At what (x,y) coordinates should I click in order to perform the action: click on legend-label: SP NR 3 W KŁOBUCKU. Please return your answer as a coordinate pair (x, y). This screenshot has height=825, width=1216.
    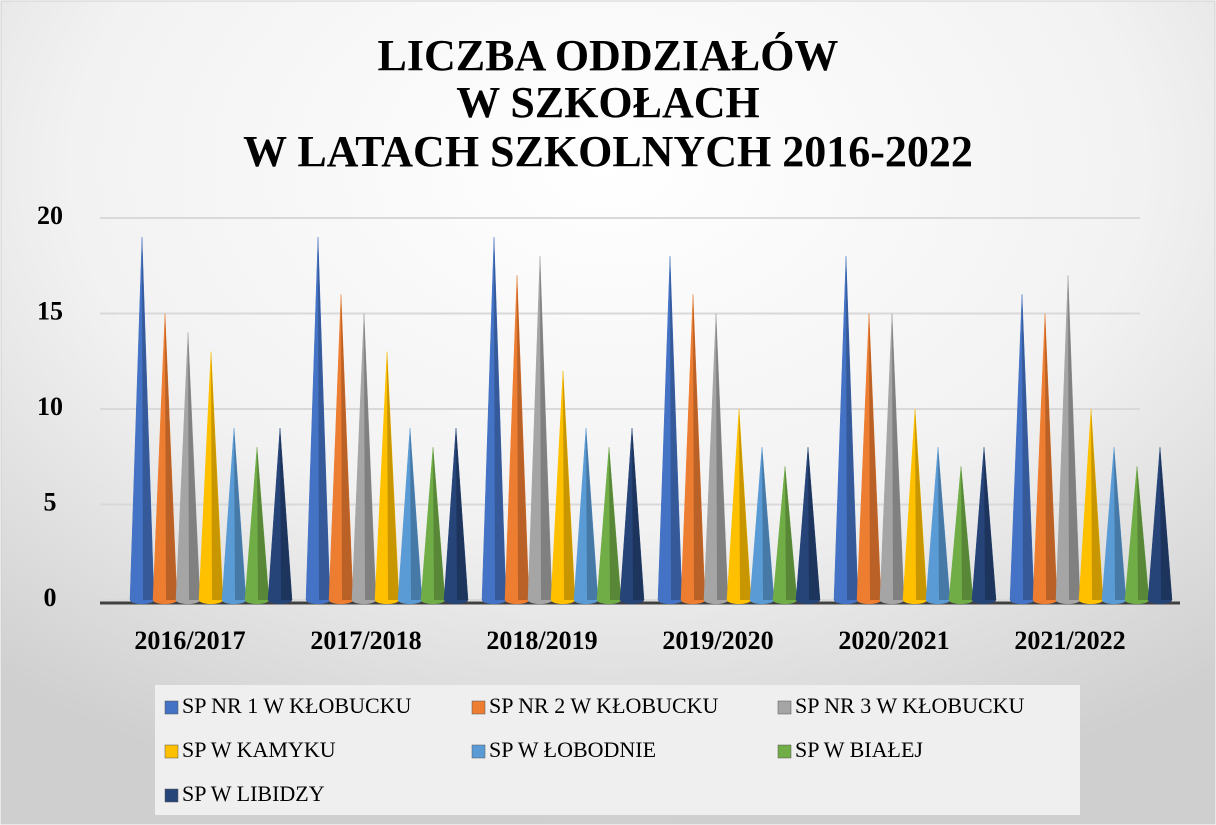
    Looking at the image, I should click on (910, 705).